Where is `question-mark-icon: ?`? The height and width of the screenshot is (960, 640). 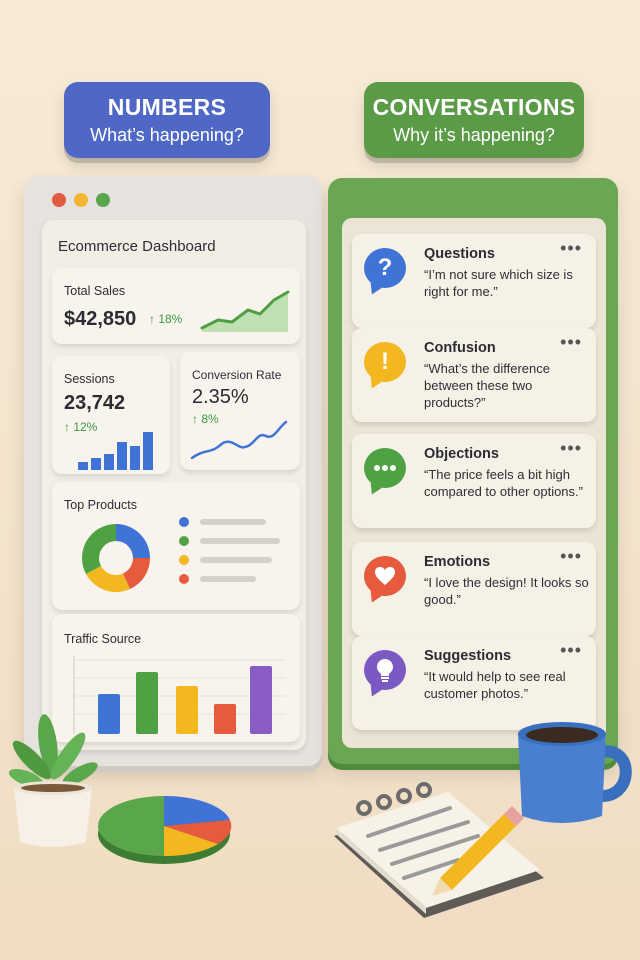 question-mark-icon: ? is located at coordinates (385, 273).